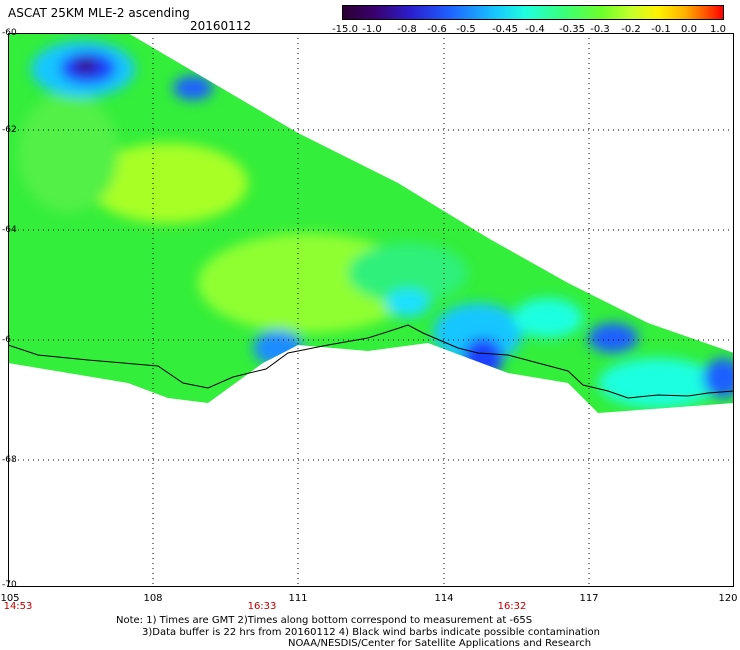 Image resolution: width=740 pixels, height=650 pixels. I want to click on lon-label: 105, so click(10, 598).